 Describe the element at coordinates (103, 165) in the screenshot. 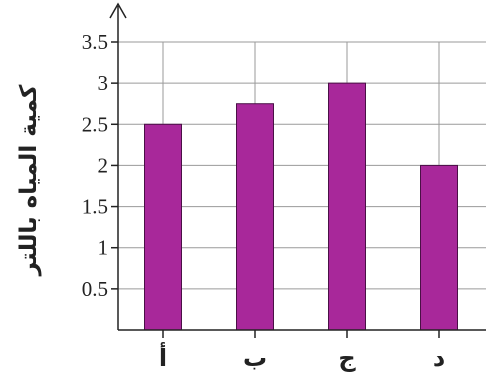

I see `y-tick-label: 2` at that location.